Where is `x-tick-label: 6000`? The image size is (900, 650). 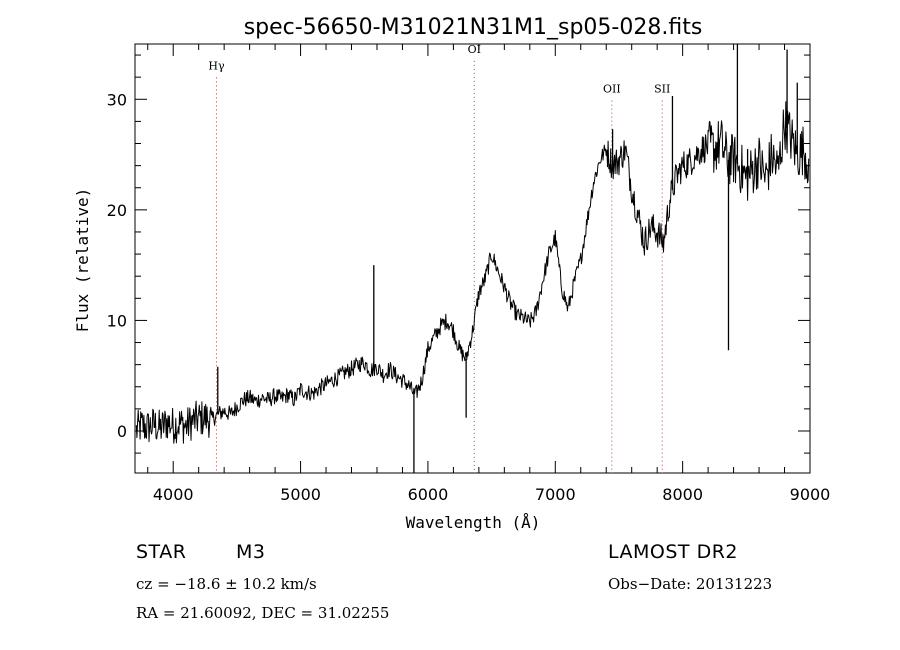
x-tick-label: 6000 is located at coordinates (428, 494).